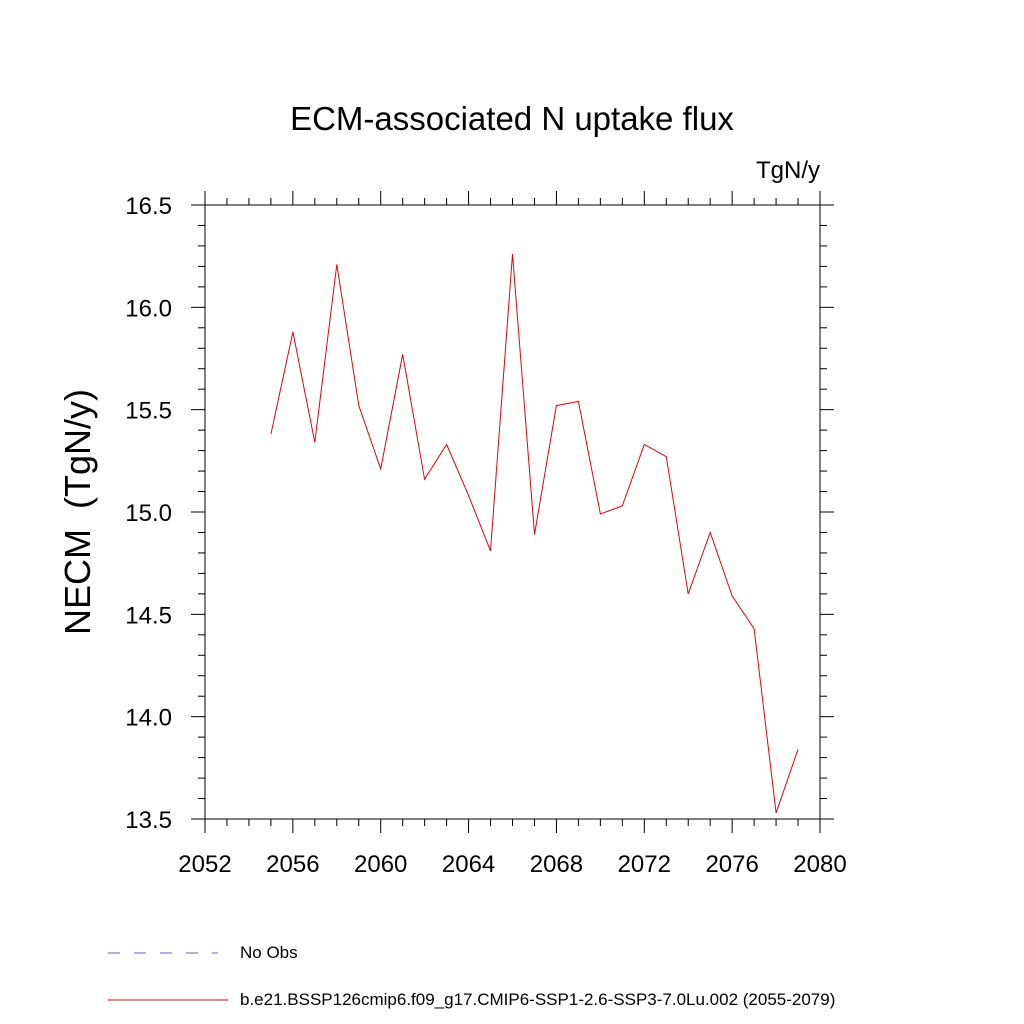 Image resolution: width=1024 pixels, height=1024 pixels. What do you see at coordinates (556, 864) in the screenshot?
I see `x-tick-label: 2068` at bounding box center [556, 864].